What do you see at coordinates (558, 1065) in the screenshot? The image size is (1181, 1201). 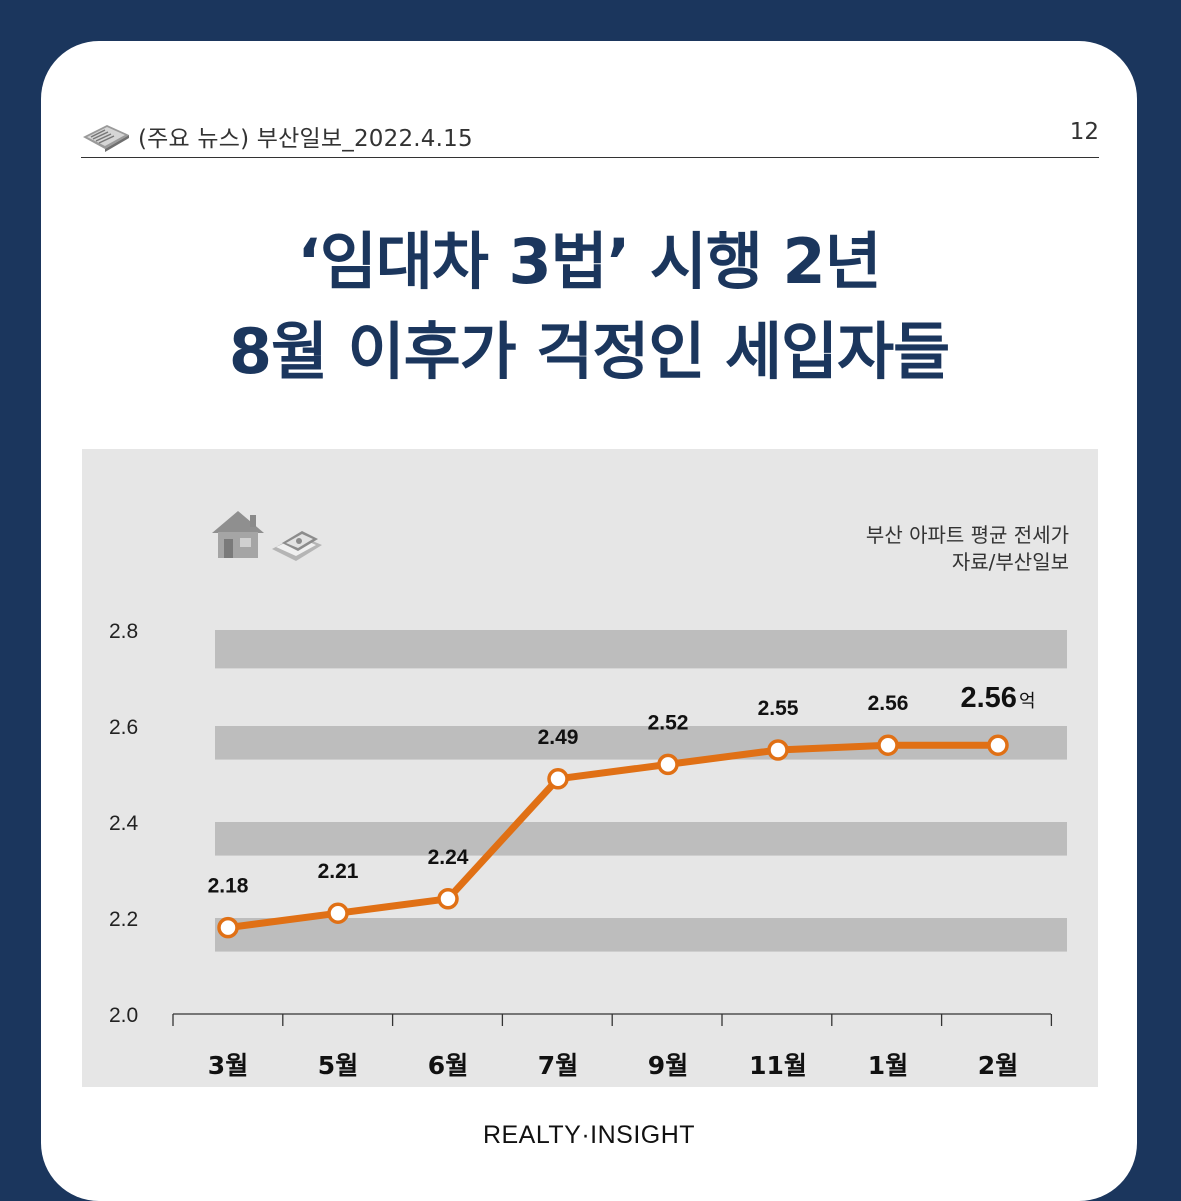 I see `x-tick-label: 7월` at bounding box center [558, 1065].